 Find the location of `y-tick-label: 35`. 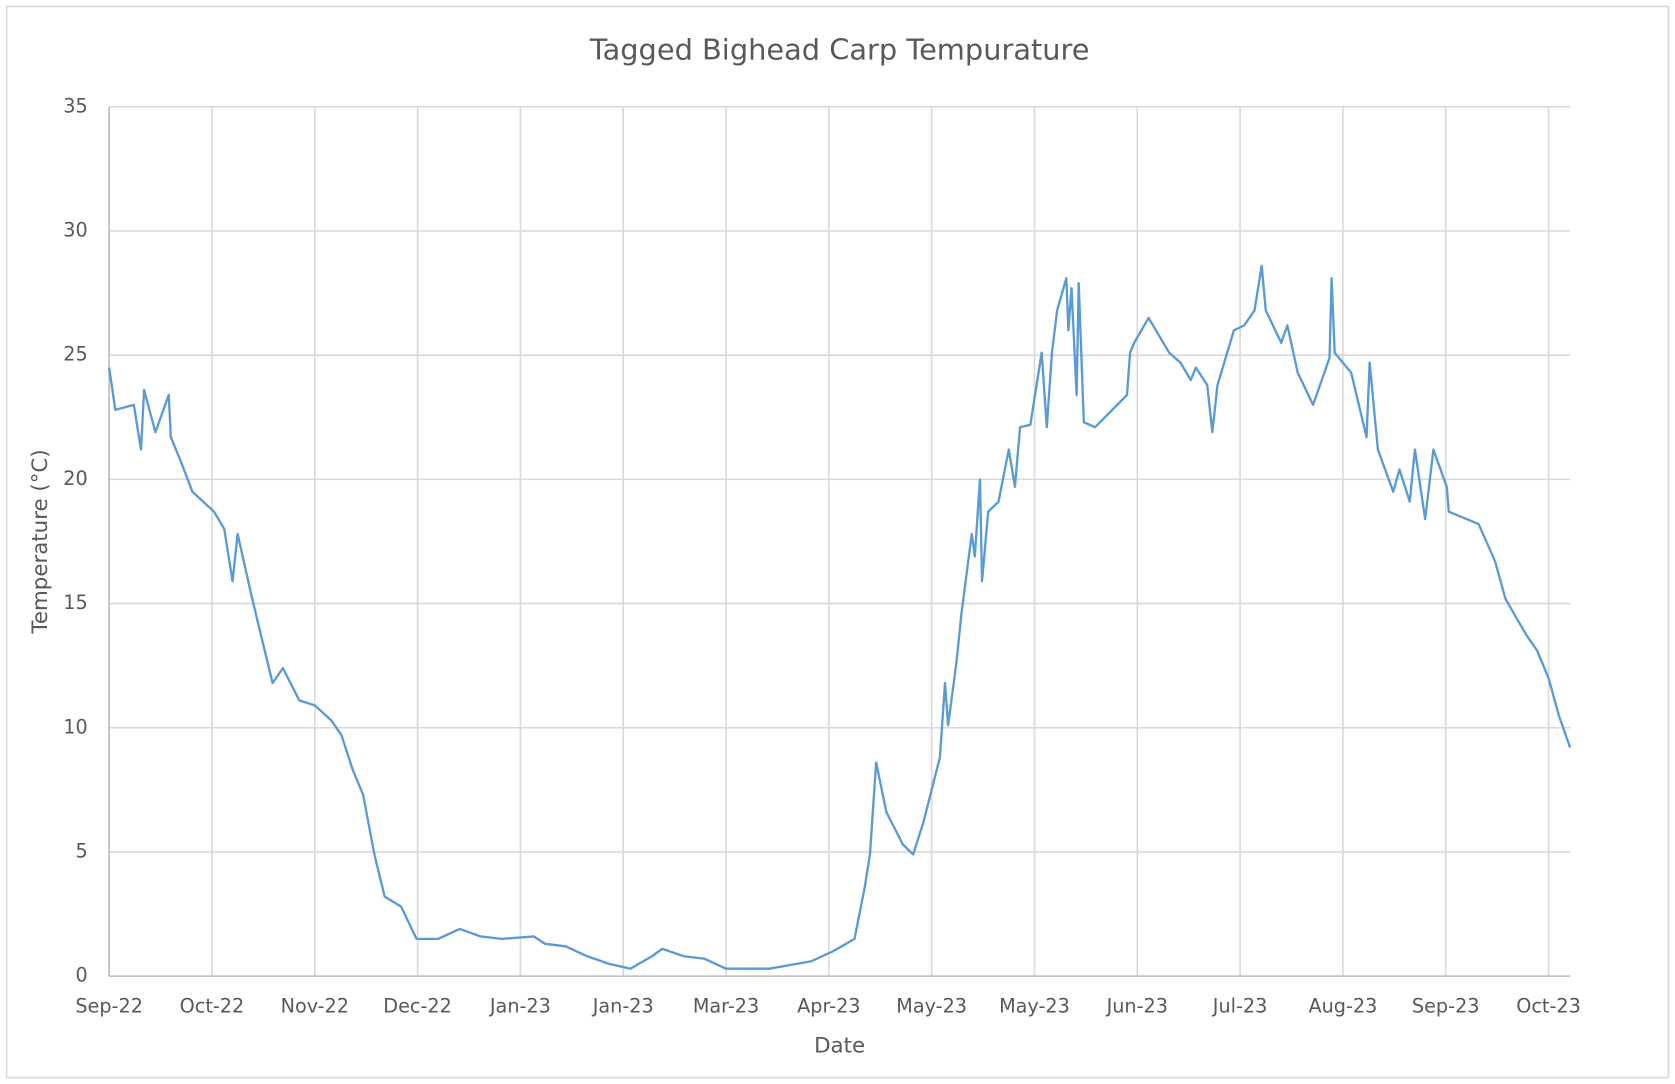

y-tick-label: 35 is located at coordinates (75, 105).